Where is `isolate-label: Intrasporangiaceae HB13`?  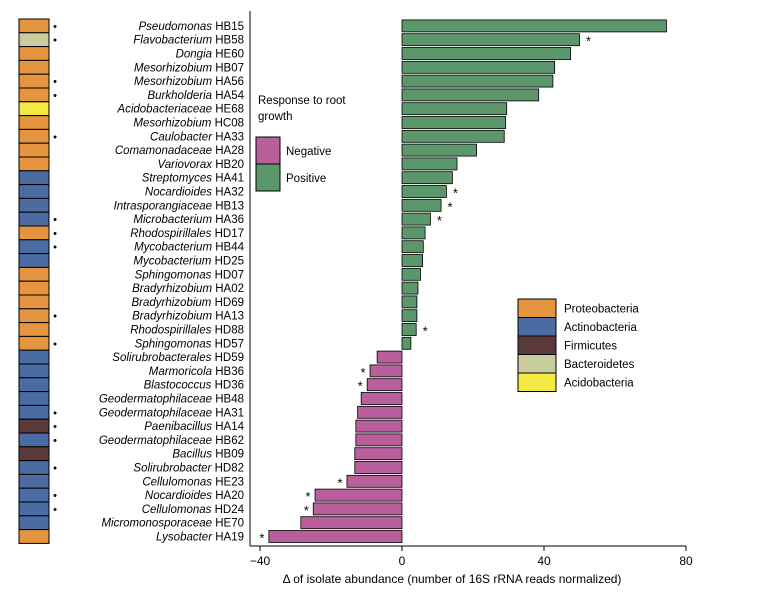
isolate-label: Intrasporangiaceae HB13 is located at coordinates (179, 206).